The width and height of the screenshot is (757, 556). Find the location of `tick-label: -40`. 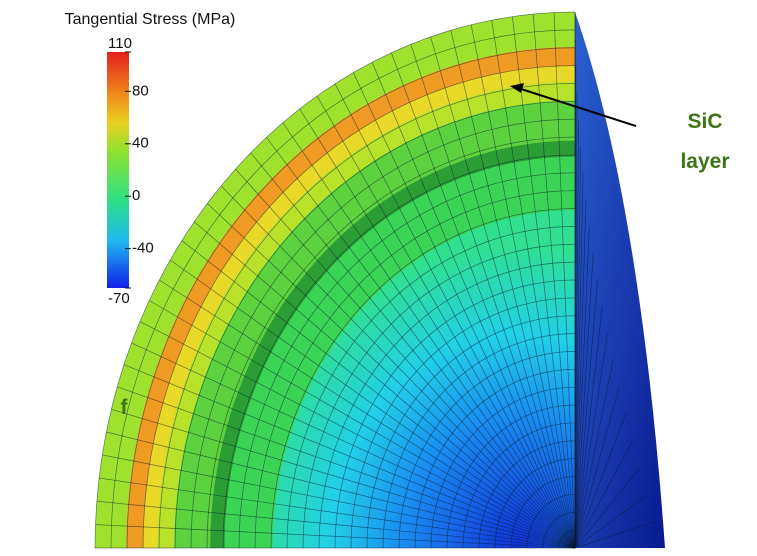

tick-label: -40 is located at coordinates (143, 248).